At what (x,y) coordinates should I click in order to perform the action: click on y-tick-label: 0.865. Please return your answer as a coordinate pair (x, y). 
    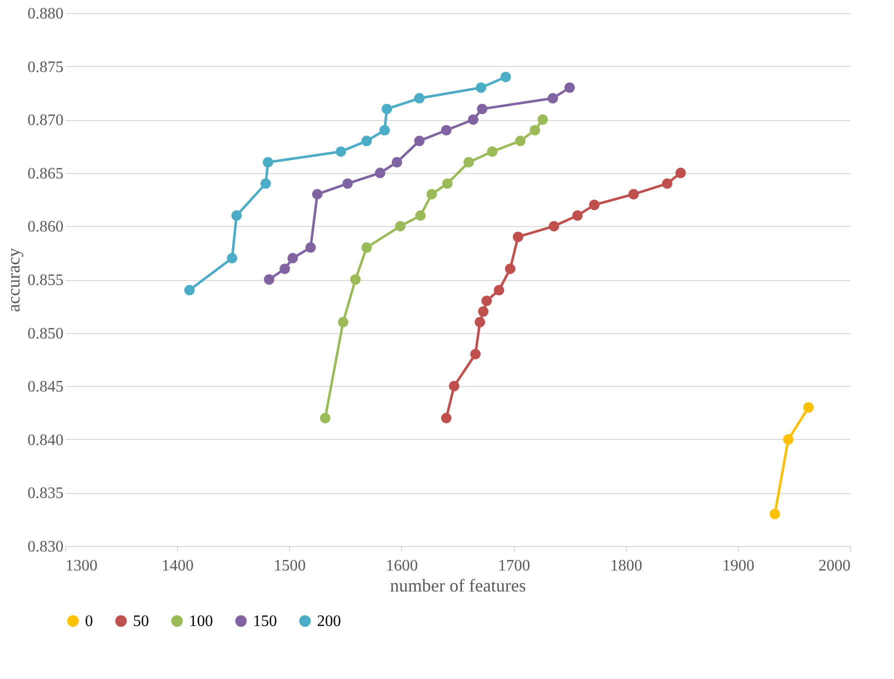
    Looking at the image, I should click on (46, 173).